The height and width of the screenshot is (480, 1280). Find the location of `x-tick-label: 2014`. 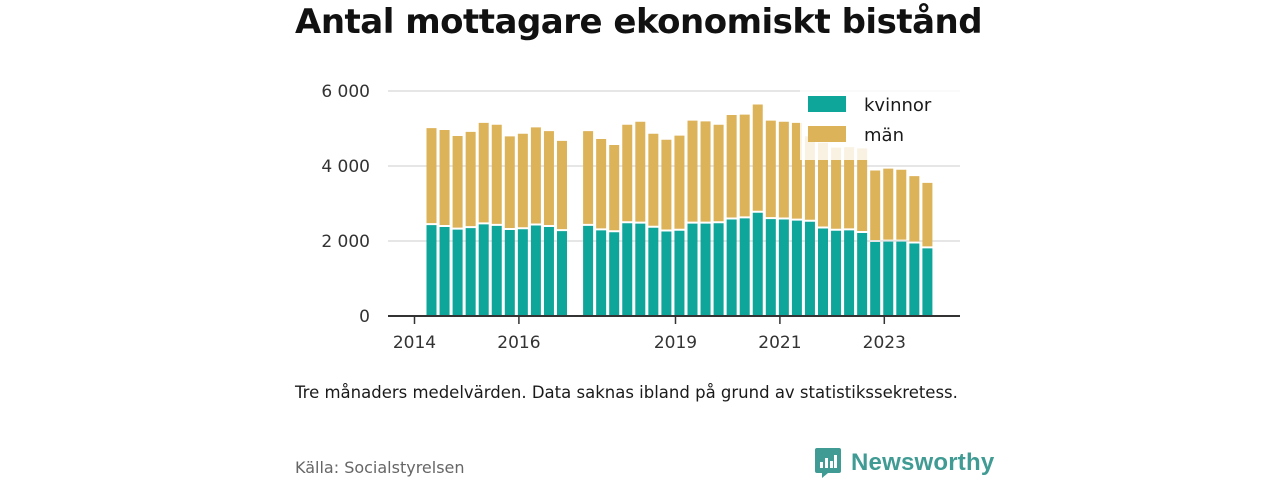

x-tick-label: 2014 is located at coordinates (414, 343).